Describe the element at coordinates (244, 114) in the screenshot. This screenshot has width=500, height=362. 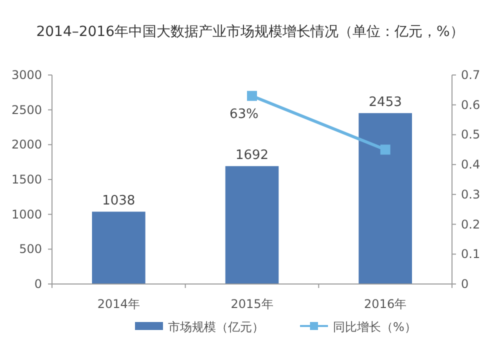
I see `data-label: 63%` at that location.